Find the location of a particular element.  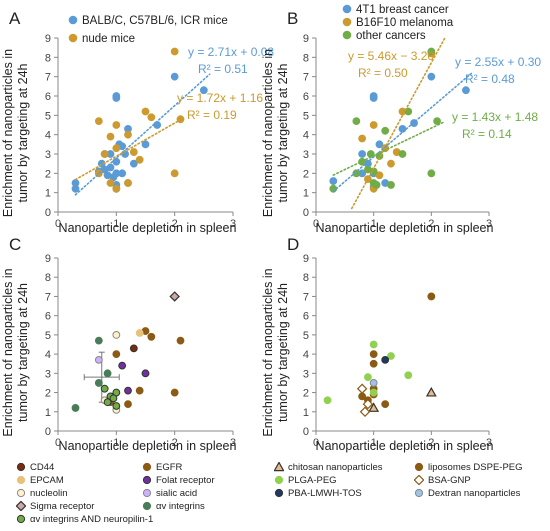

y-tick-label: 4 is located at coordinates (48, 136).